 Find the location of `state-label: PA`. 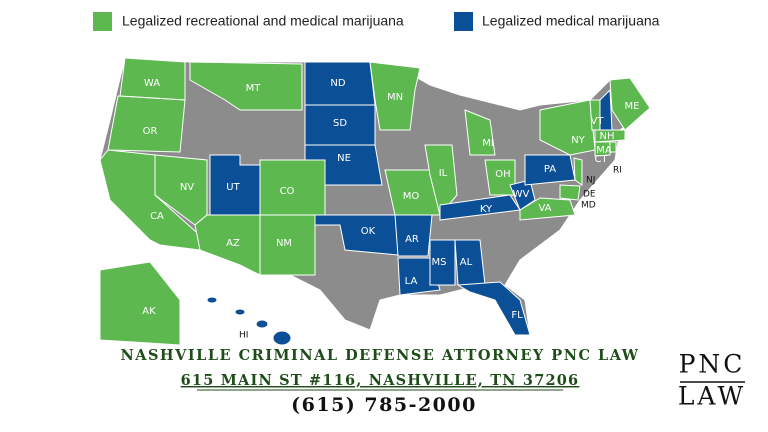

state-label: PA is located at coordinates (550, 169).